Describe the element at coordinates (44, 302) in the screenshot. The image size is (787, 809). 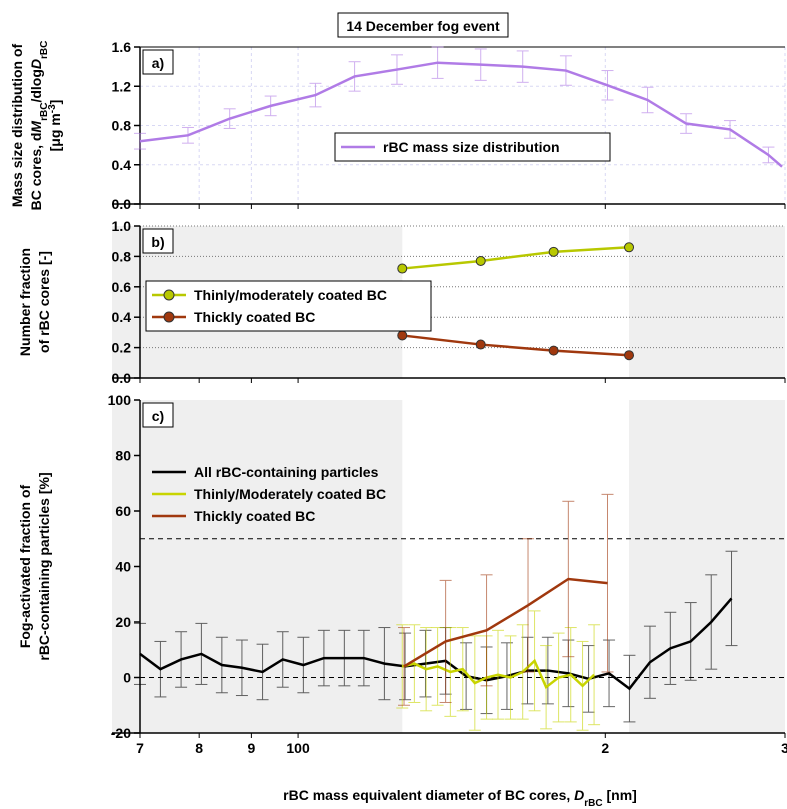
I see `y-axis-label: of rBC cores [-]` at that location.